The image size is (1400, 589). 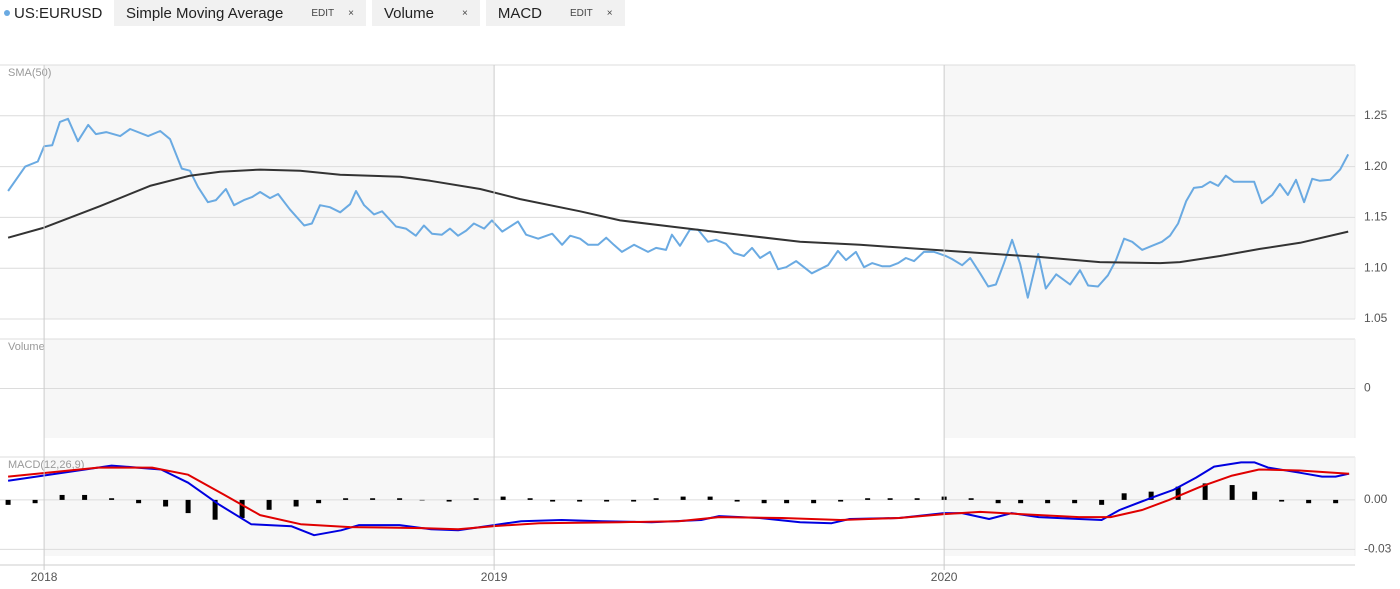 I want to click on y-tick-label: 0.00, so click(x=1376, y=499).